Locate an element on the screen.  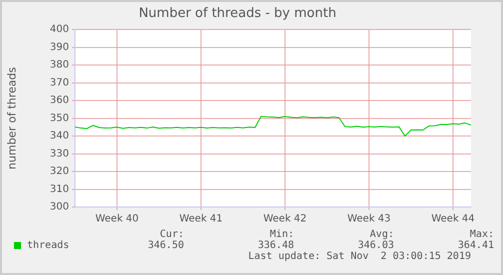
x-tick-label: Week 41 is located at coordinates (201, 219).